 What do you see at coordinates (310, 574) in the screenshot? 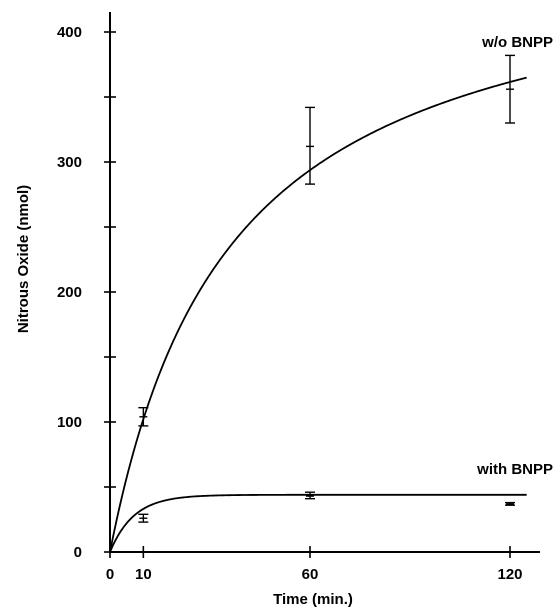
I see `x-tick-label-60: 60` at bounding box center [310, 574].